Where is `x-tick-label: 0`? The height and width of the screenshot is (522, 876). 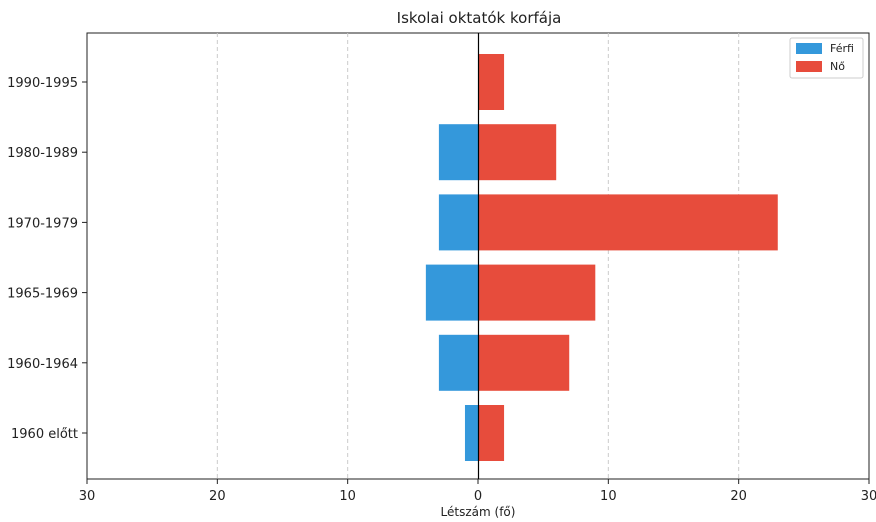 x-tick-label: 0 is located at coordinates (478, 496).